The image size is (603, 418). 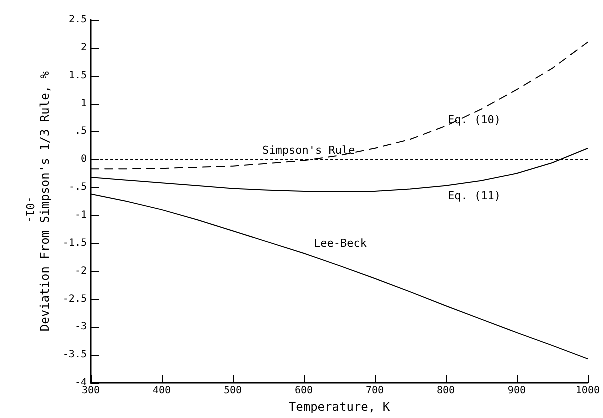 I want to click on text: -01-, so click(x=30, y=210).